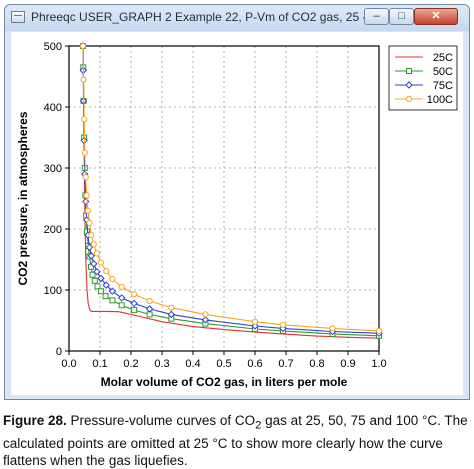 The height and width of the screenshot is (469, 474). What do you see at coordinates (223, 364) in the screenshot?
I see `x-tick-label: 0.5` at bounding box center [223, 364].